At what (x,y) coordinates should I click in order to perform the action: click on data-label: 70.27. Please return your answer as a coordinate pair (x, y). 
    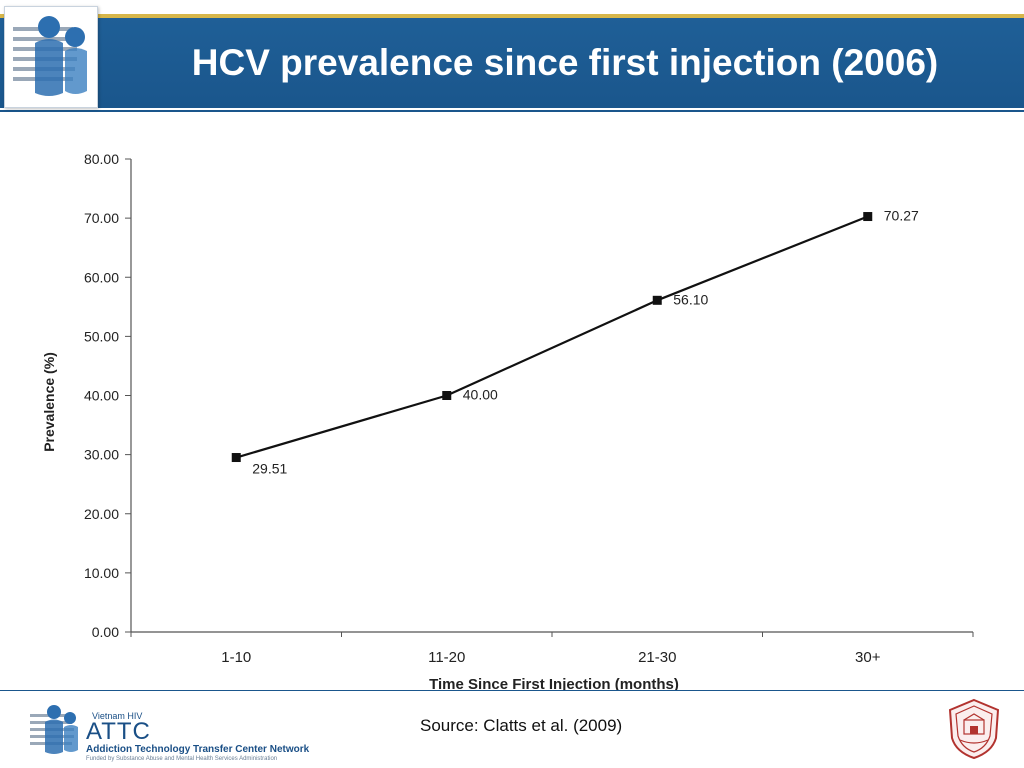
    Looking at the image, I should click on (901, 216).